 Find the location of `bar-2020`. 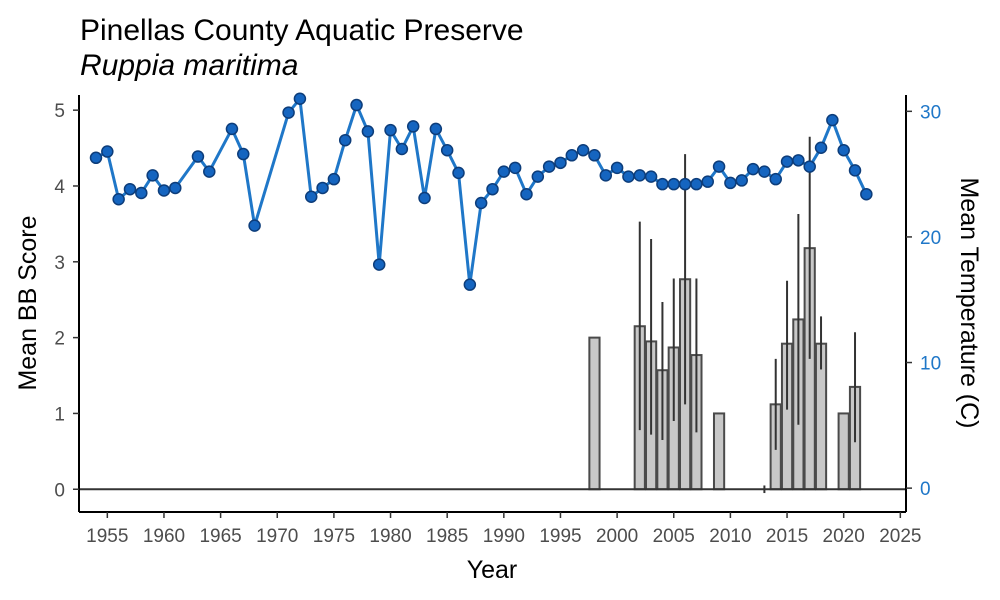

bar-2020 is located at coordinates (843, 451).